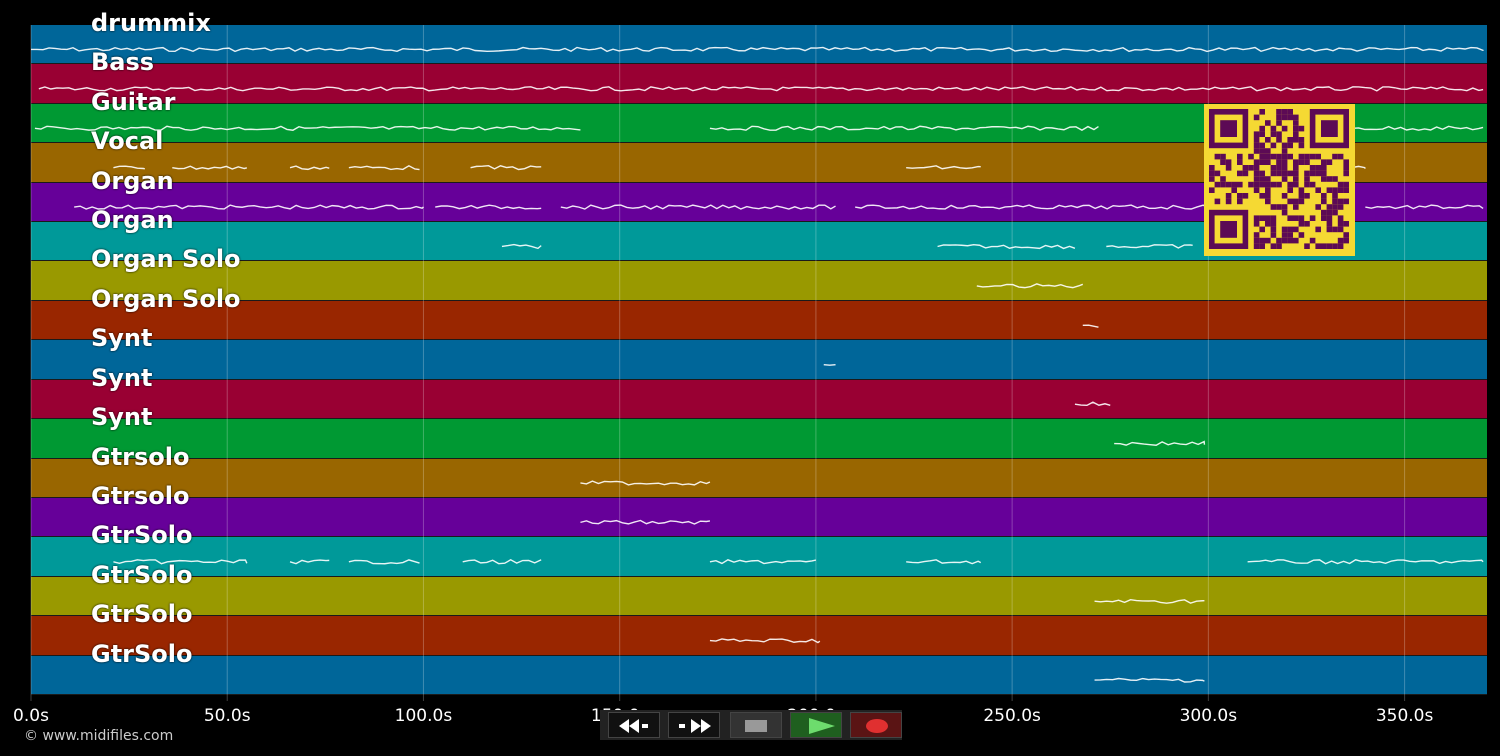  Describe the element at coordinates (423, 716) in the screenshot. I see `time-tick-label: 100.0s` at that location.